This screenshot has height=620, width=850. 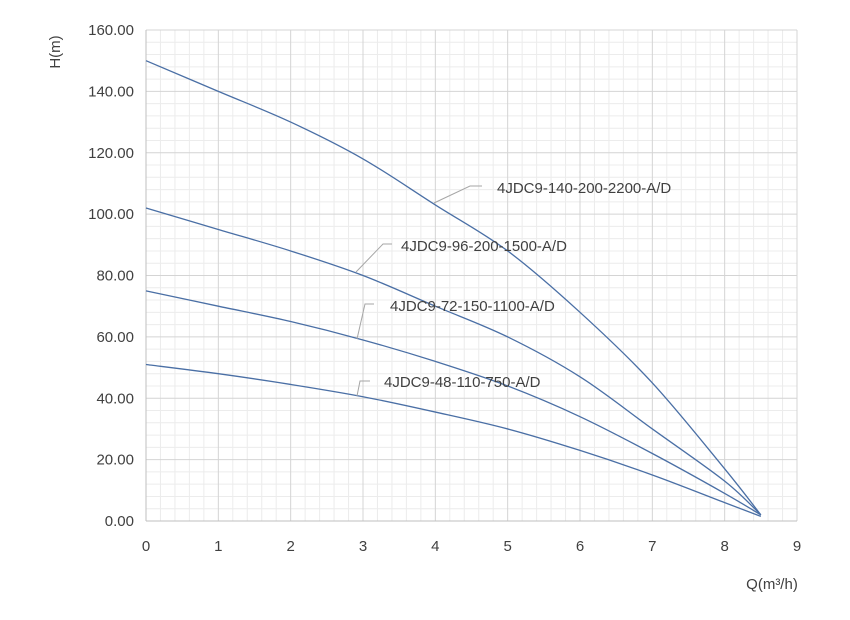 I want to click on x-tick-label: 4, so click(x=435, y=546).